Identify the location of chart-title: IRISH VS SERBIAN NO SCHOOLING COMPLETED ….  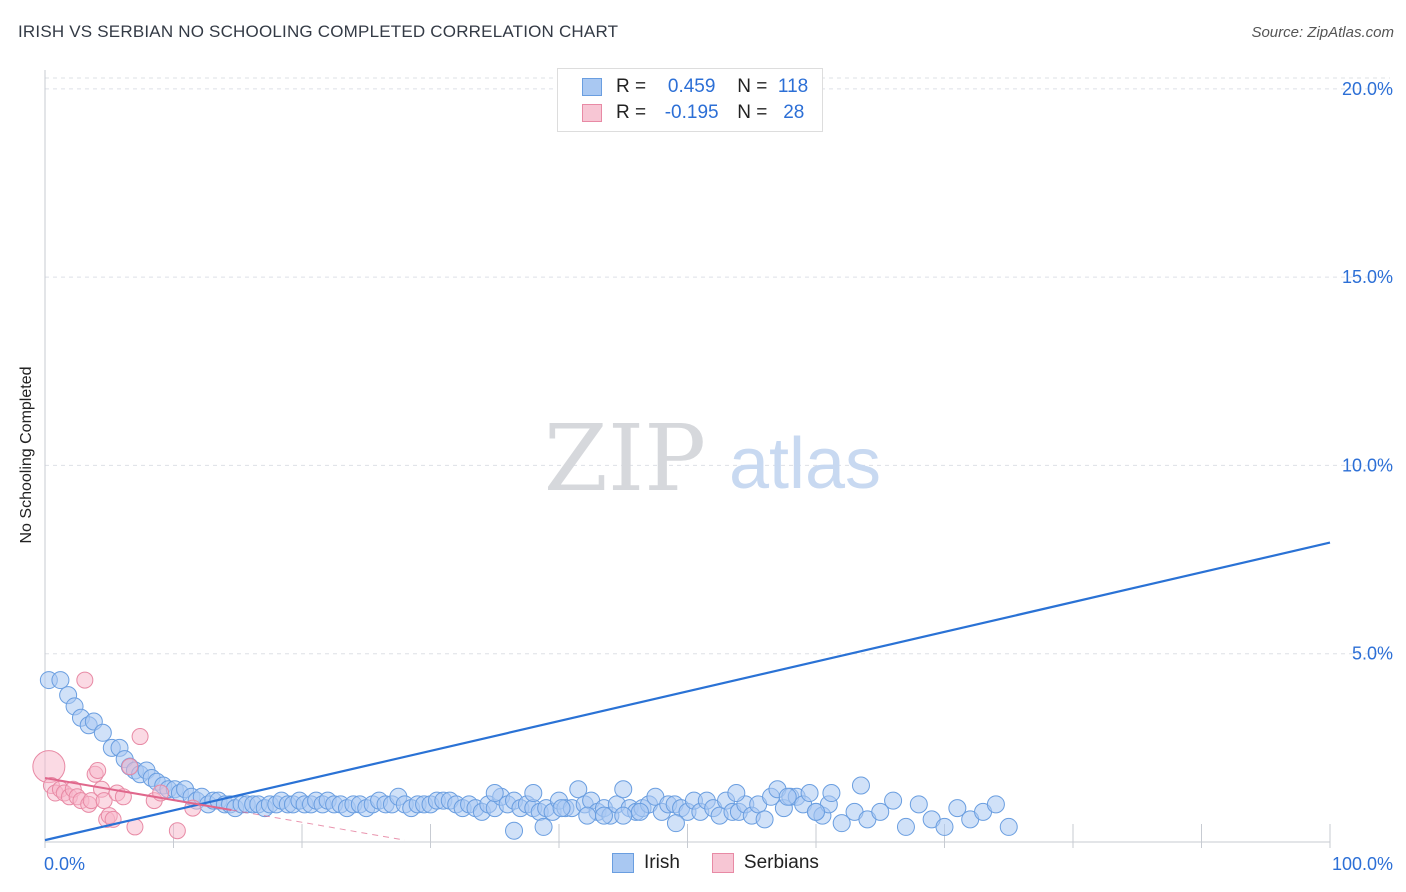
(318, 31).